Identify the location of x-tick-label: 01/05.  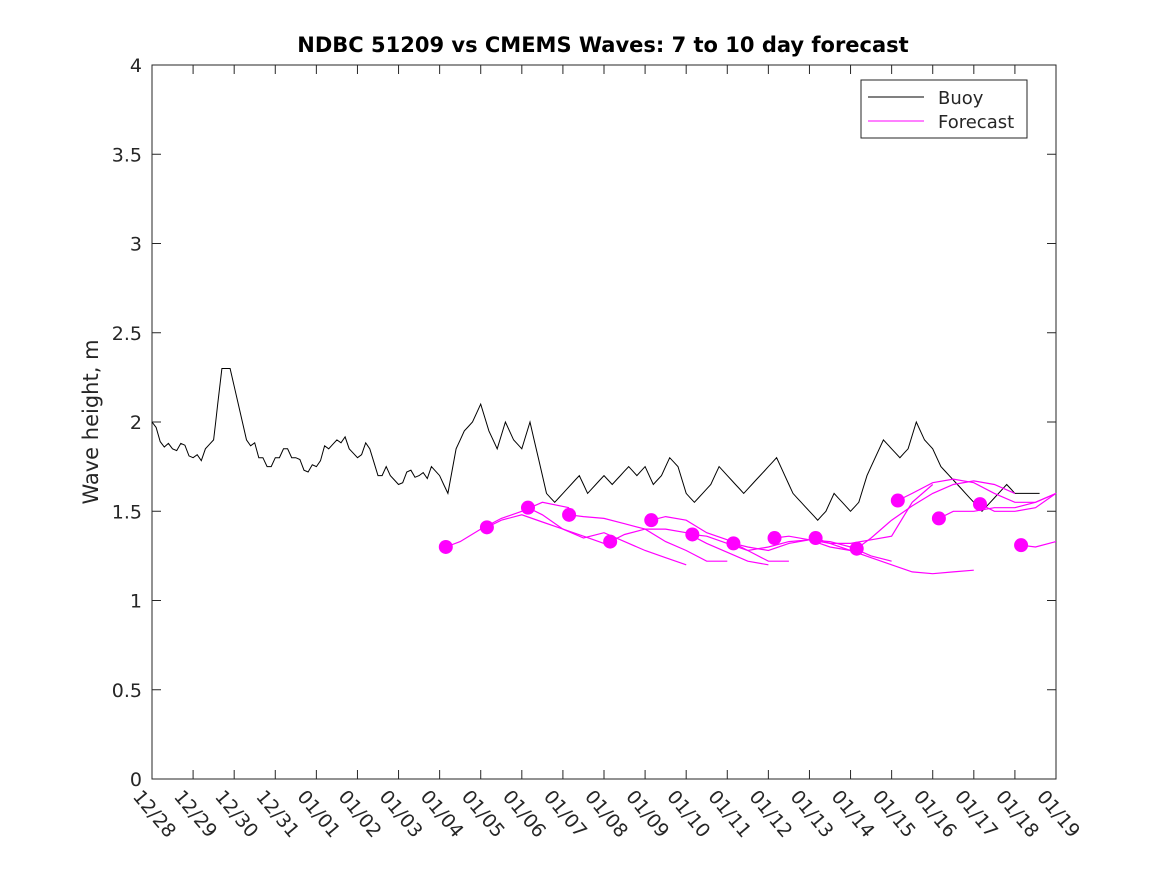
(483, 814).